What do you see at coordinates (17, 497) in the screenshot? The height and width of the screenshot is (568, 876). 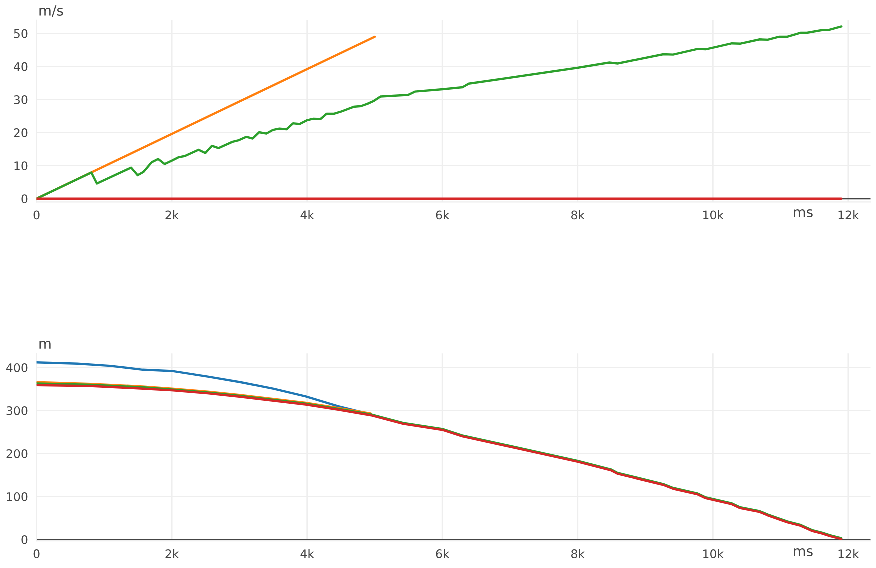 I see `y-tick-label: 100` at bounding box center [17, 497].